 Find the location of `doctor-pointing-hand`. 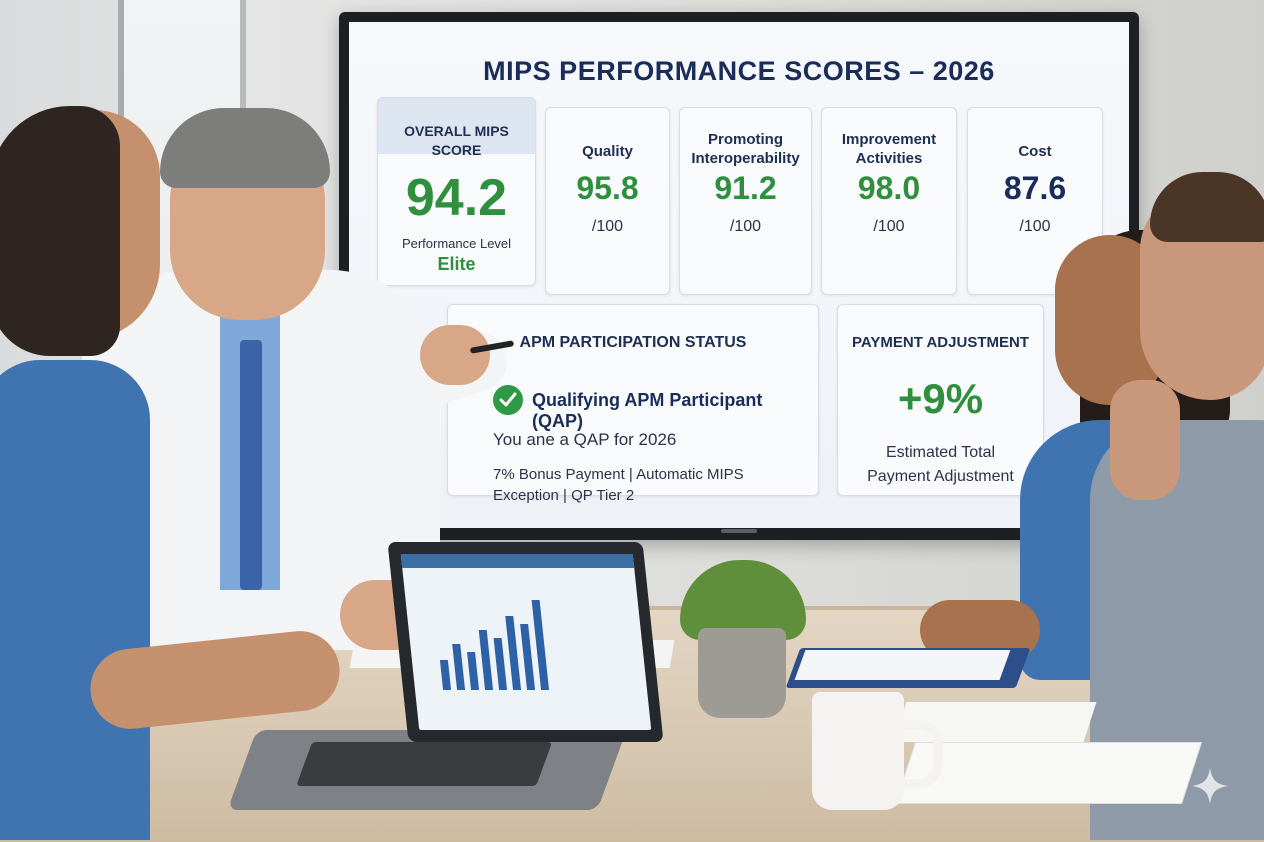

doctor-pointing-hand is located at coordinates (455, 355).